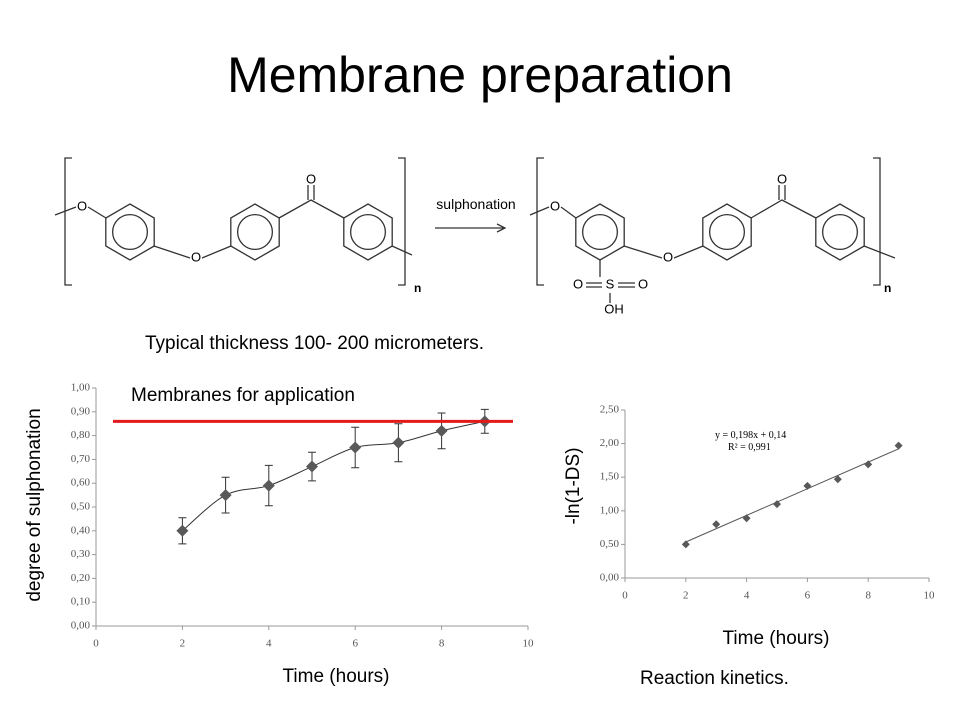 This screenshot has height=720, width=960. Describe the element at coordinates (471, 228) in the screenshot. I see `arrow` at that location.